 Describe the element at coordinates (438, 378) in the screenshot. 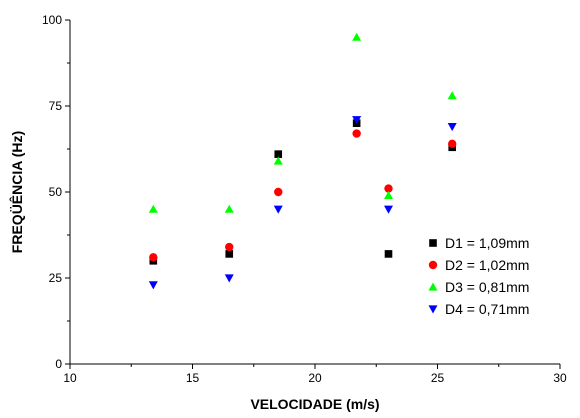

I see `x-tick-label: 25` at that location.